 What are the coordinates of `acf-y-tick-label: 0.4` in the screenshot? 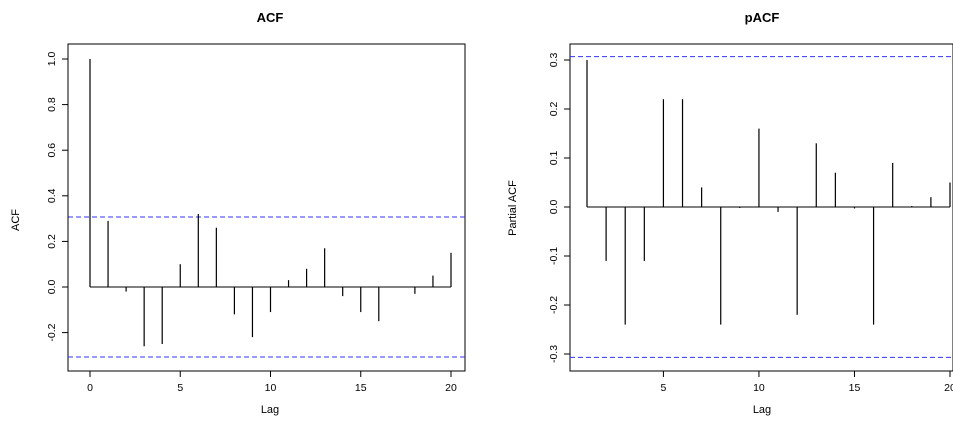 It's located at (52, 195).